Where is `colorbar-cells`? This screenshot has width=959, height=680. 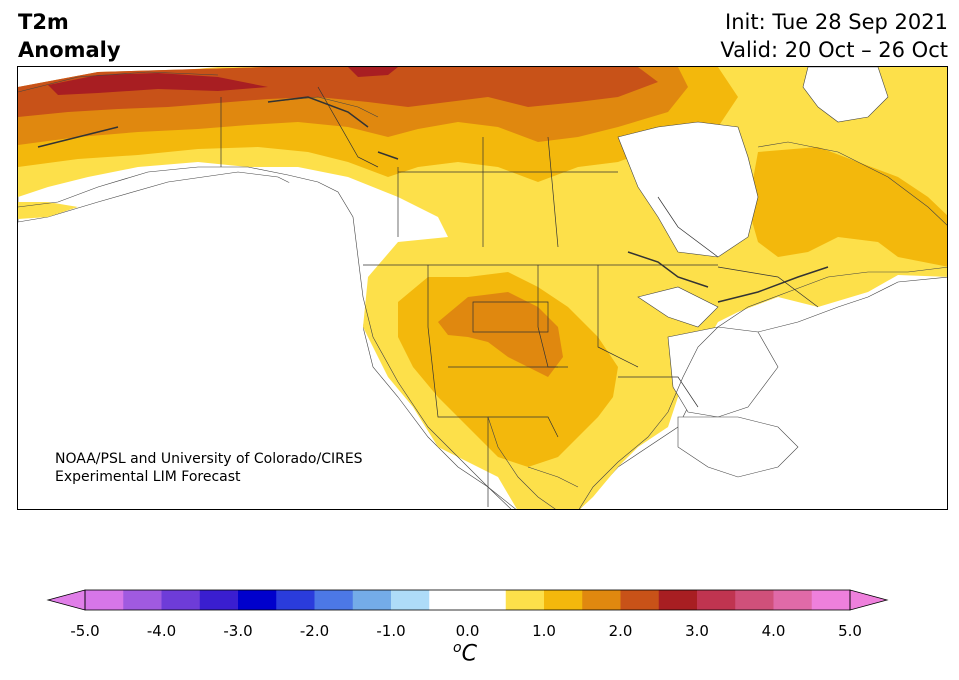
colorbar-cells is located at coordinates (468, 600).